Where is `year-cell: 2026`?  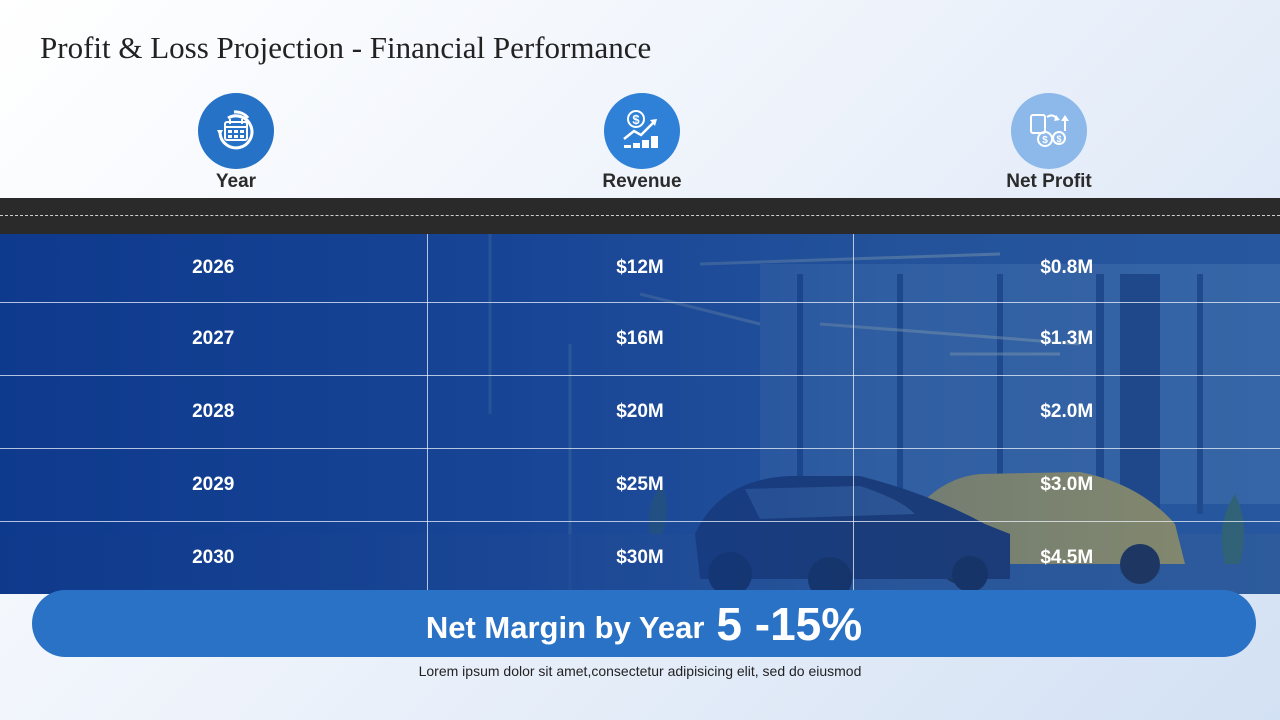 year-cell: 2026 is located at coordinates (214, 268).